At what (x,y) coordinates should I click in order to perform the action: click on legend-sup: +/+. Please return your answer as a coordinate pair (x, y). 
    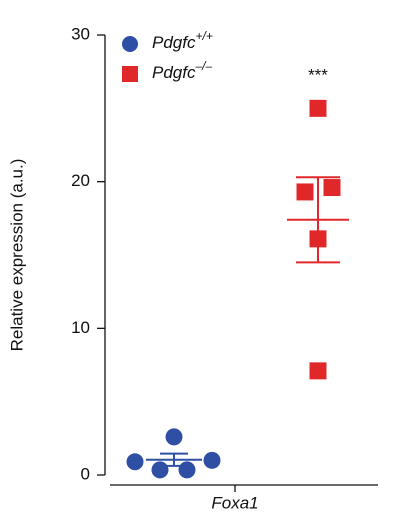
    Looking at the image, I should click on (203, 36).